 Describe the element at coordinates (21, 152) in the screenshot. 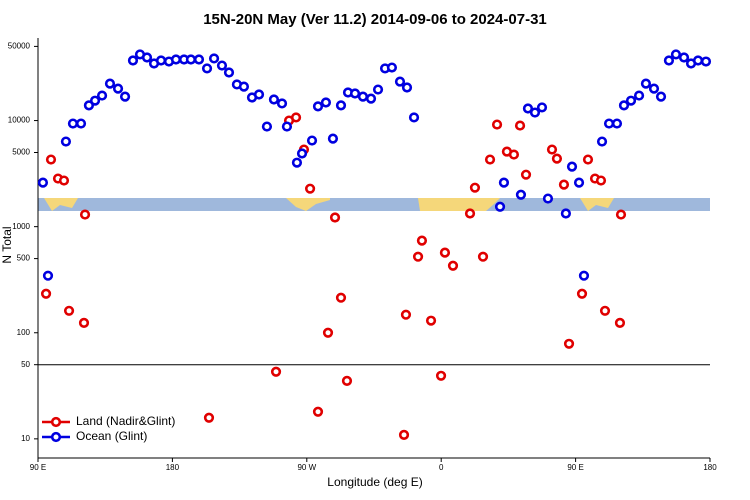

I see `y-tick-label: 5000` at that location.